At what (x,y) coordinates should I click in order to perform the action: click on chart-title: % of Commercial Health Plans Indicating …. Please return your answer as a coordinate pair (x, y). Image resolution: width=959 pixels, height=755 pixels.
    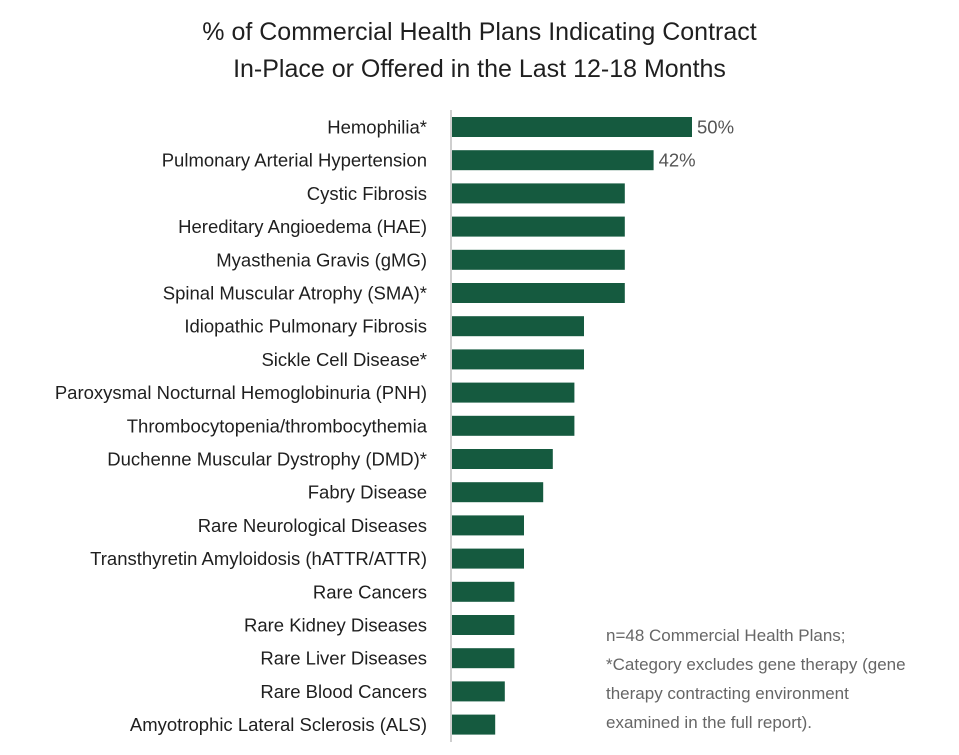
    Looking at the image, I should click on (479, 51).